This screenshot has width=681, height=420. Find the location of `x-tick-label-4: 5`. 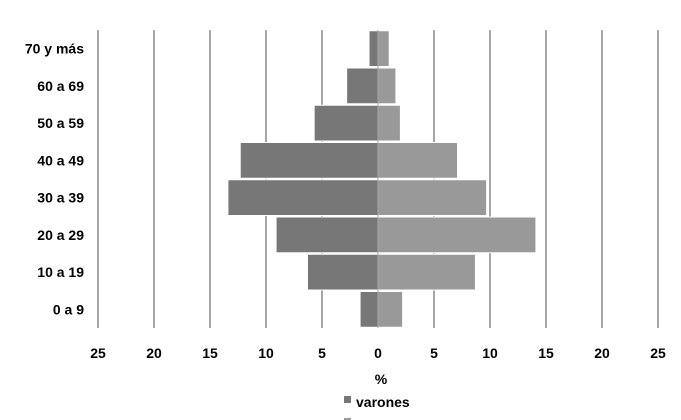

x-tick-label-4: 5 is located at coordinates (322, 353).